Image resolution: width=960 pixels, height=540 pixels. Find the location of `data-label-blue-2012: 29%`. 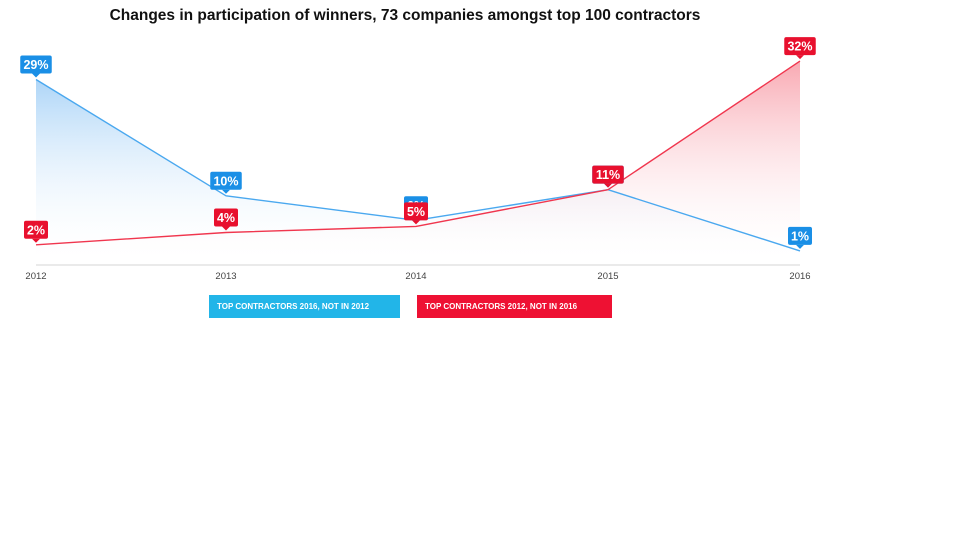

data-label-blue-2012: 29% is located at coordinates (36, 66).